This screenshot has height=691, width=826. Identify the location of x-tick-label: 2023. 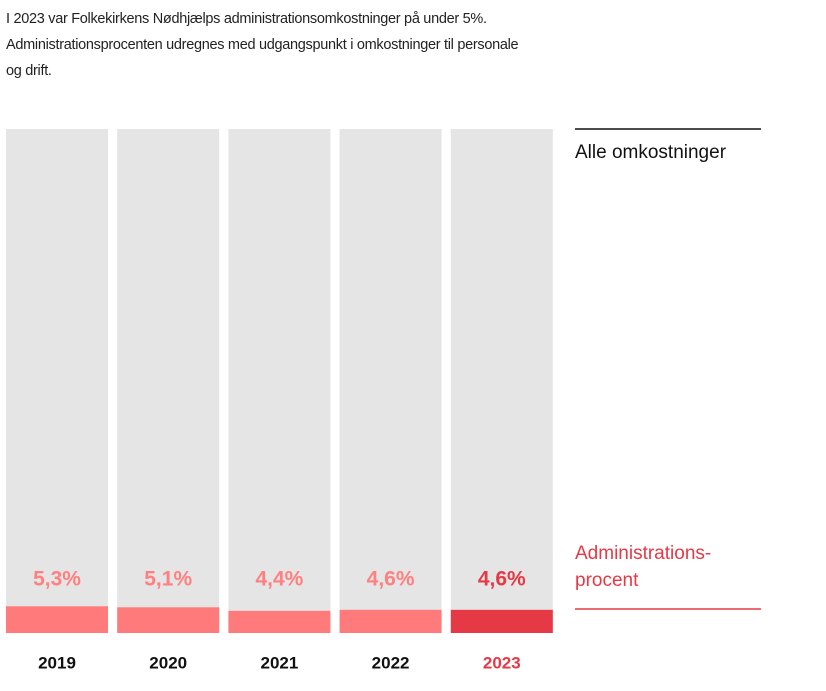
(502, 662).